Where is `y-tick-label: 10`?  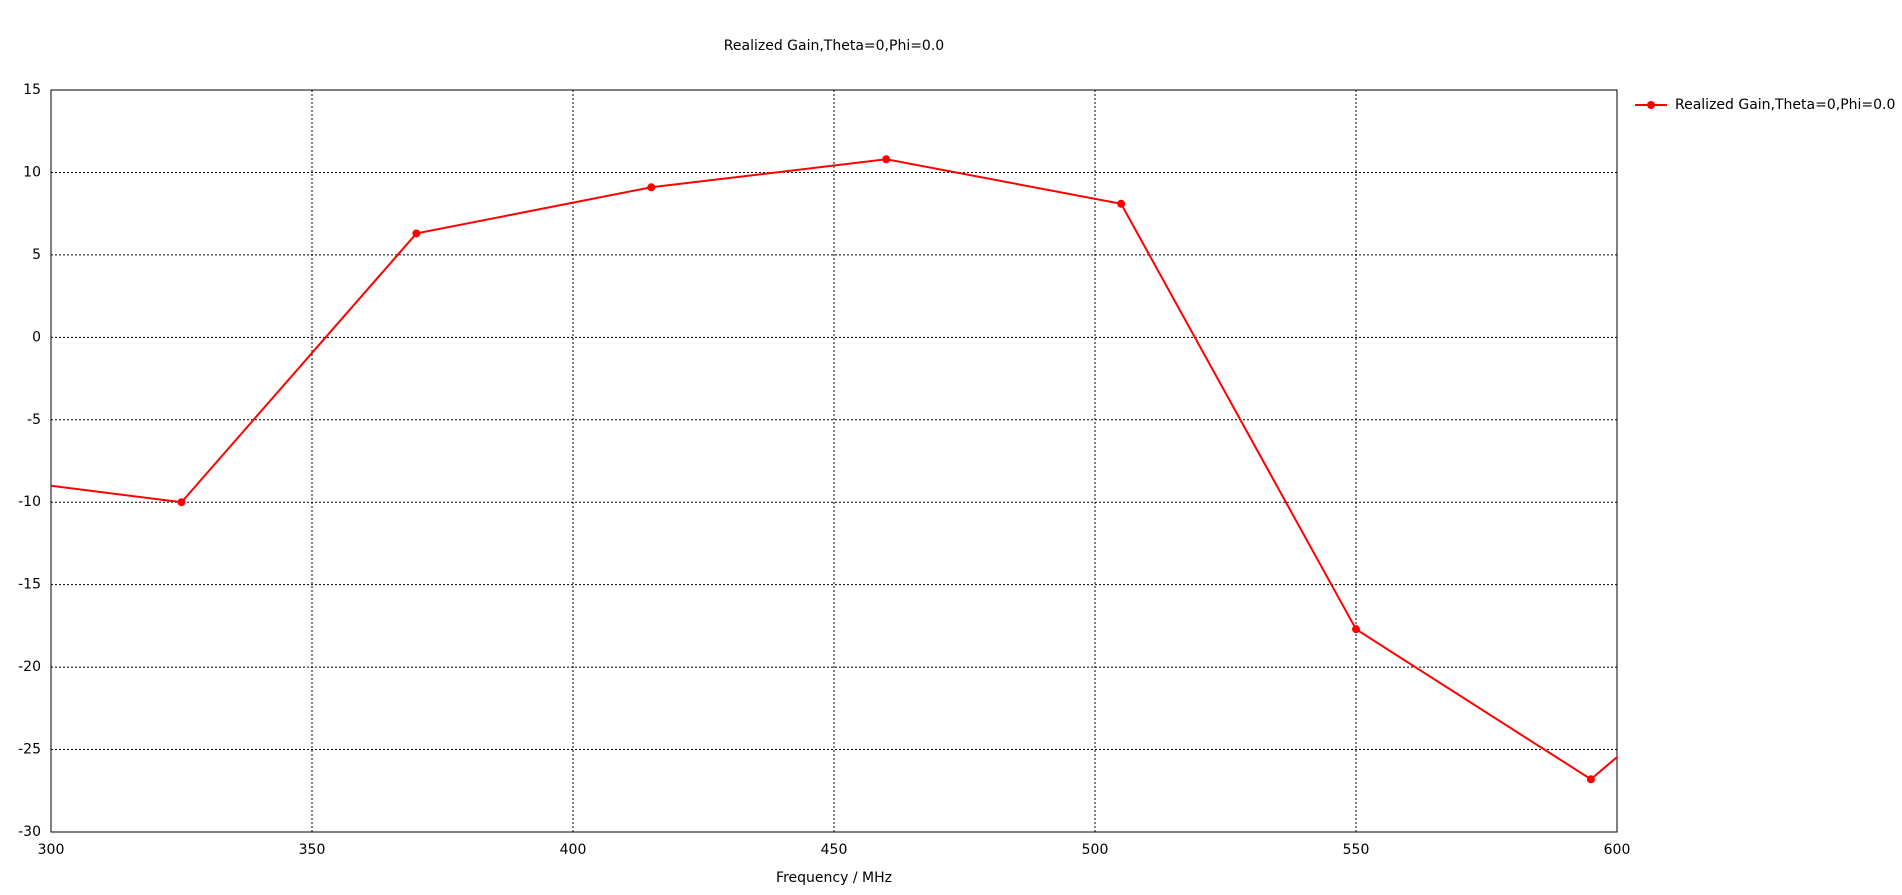 y-tick-label: 10 is located at coordinates (32, 172).